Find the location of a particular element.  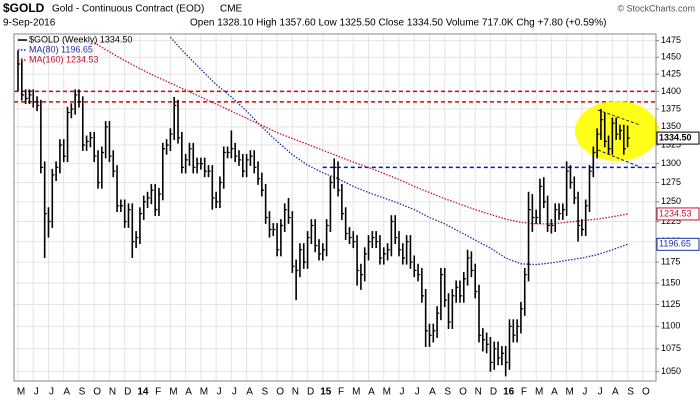

x-tick-label: 14 is located at coordinates (143, 392).